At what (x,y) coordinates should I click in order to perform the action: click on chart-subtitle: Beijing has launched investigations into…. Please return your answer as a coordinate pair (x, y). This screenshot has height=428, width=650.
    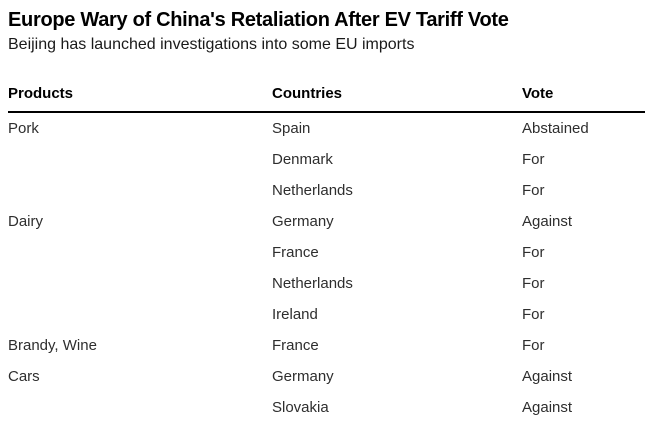
    Looking at the image, I should click on (211, 44).